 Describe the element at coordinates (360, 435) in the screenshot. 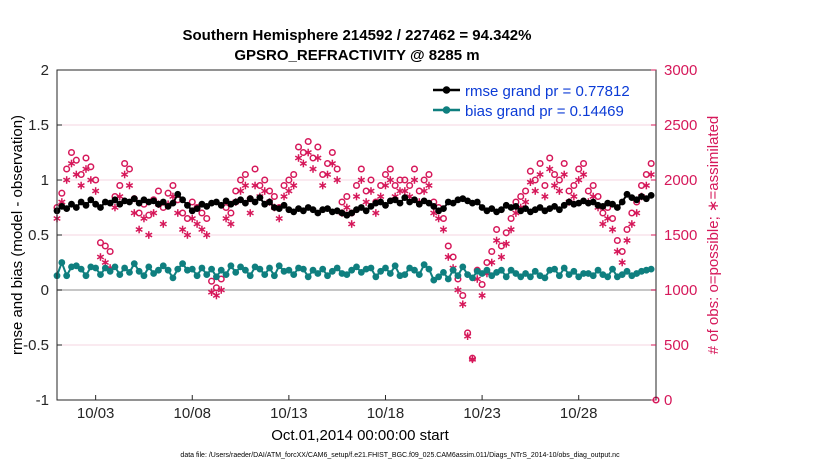

I see `x-axis-label: Oct.01,2014 00:00:00 start` at that location.